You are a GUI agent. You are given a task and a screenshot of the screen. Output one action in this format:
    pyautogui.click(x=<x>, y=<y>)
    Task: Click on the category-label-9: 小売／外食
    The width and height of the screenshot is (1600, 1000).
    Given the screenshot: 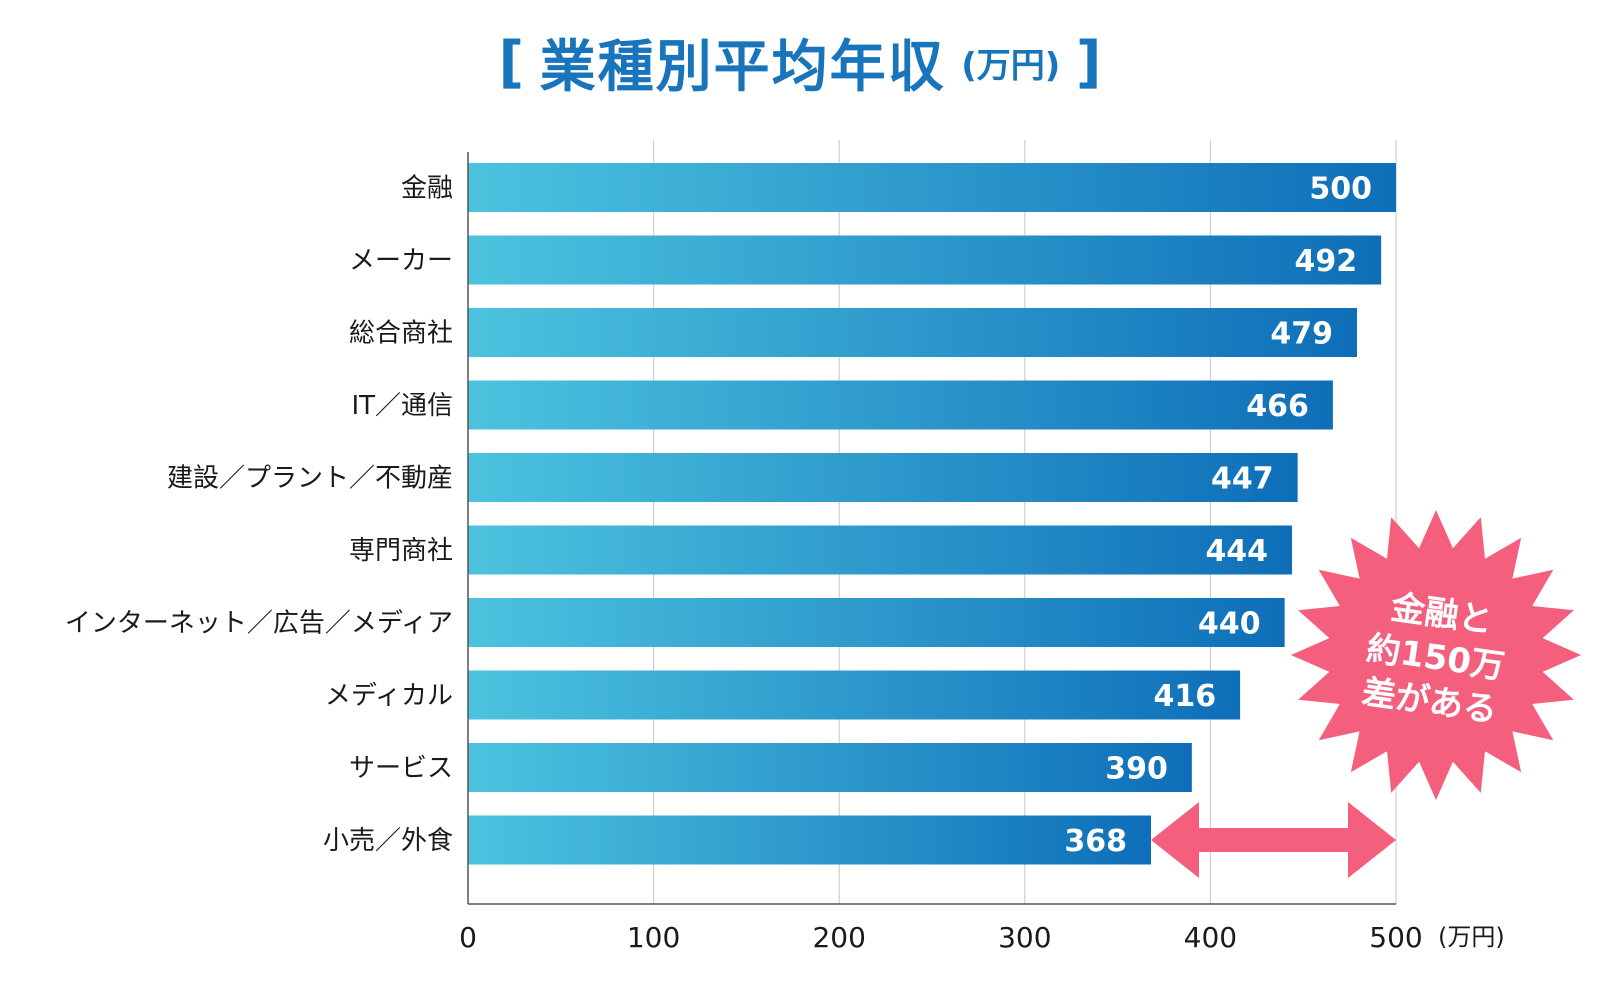 What is the action you would take?
    pyautogui.click(x=388, y=841)
    